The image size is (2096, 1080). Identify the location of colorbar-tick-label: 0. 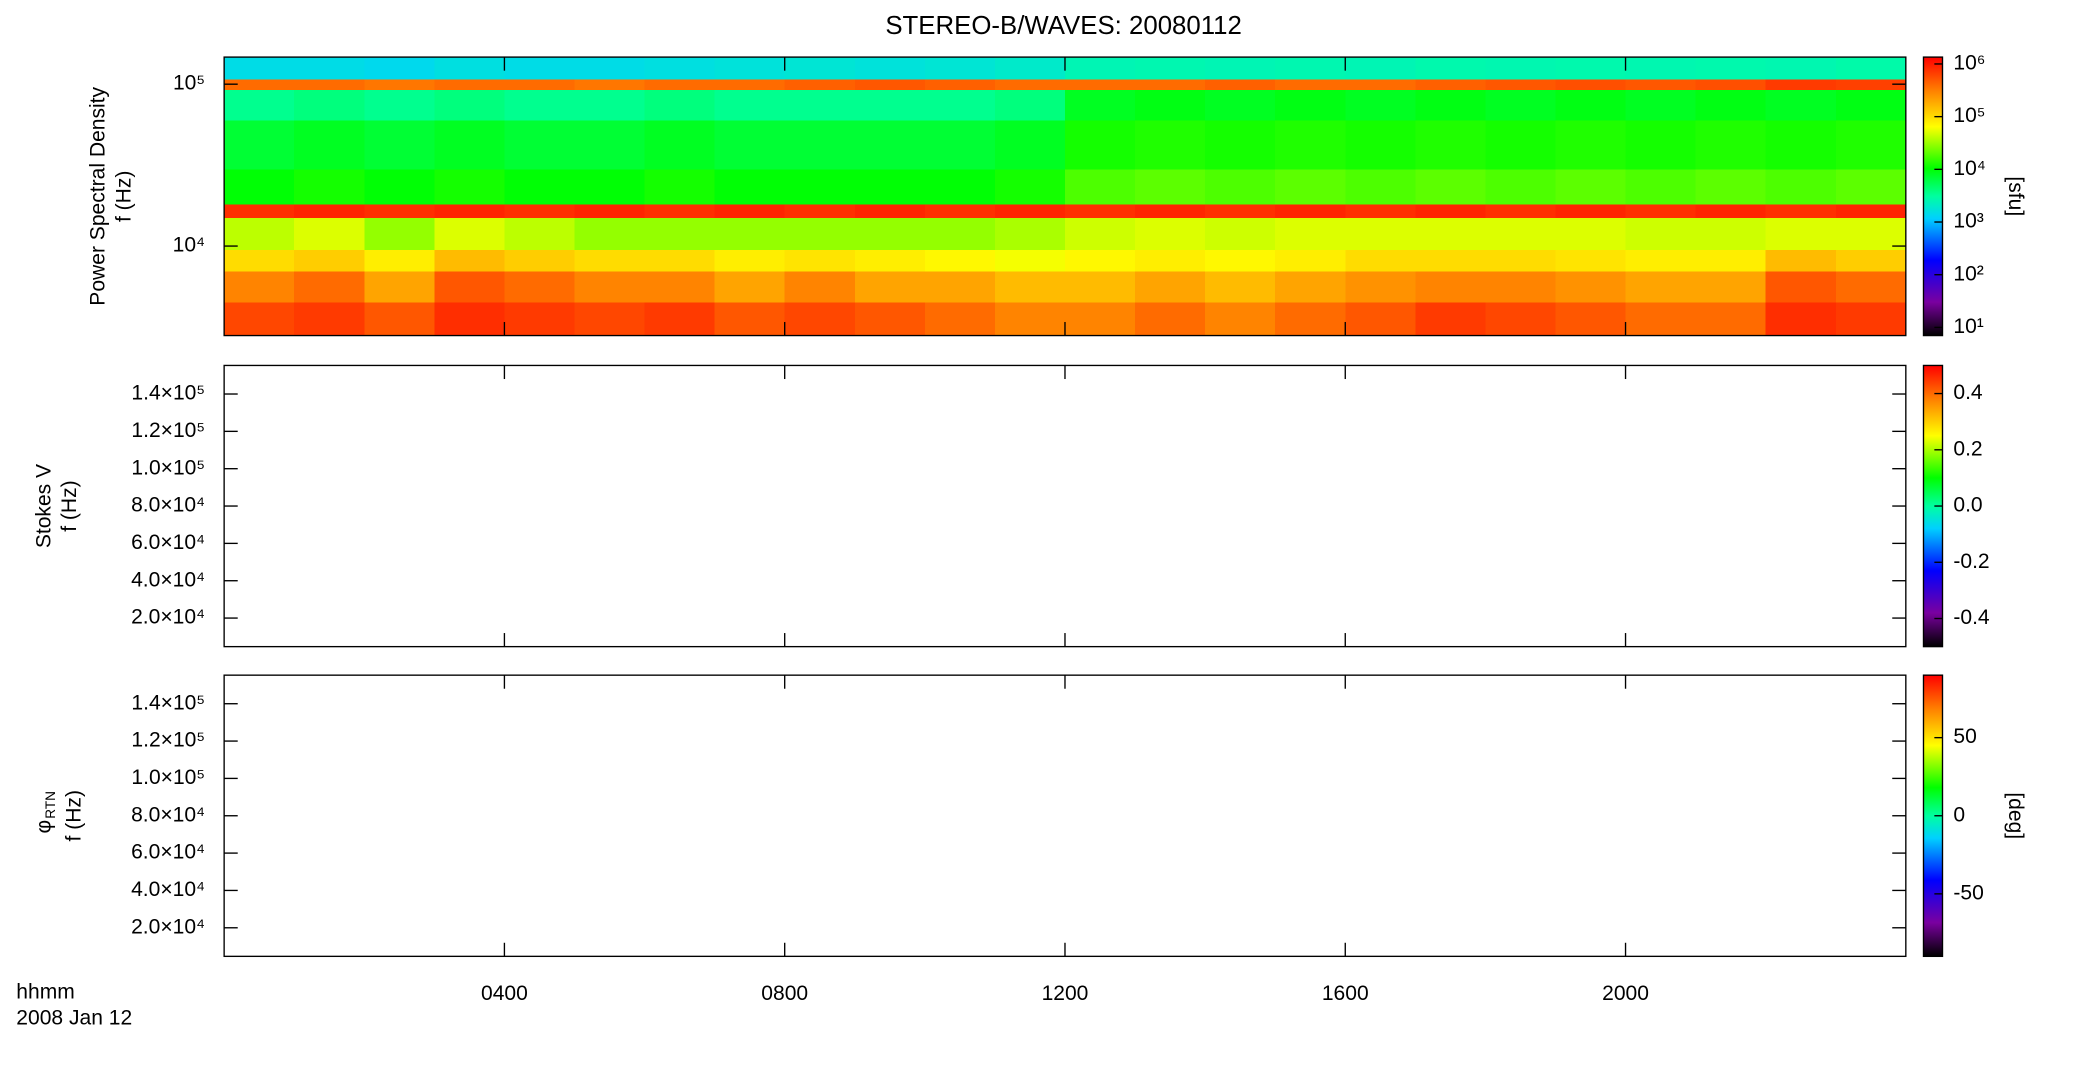
(1959, 814).